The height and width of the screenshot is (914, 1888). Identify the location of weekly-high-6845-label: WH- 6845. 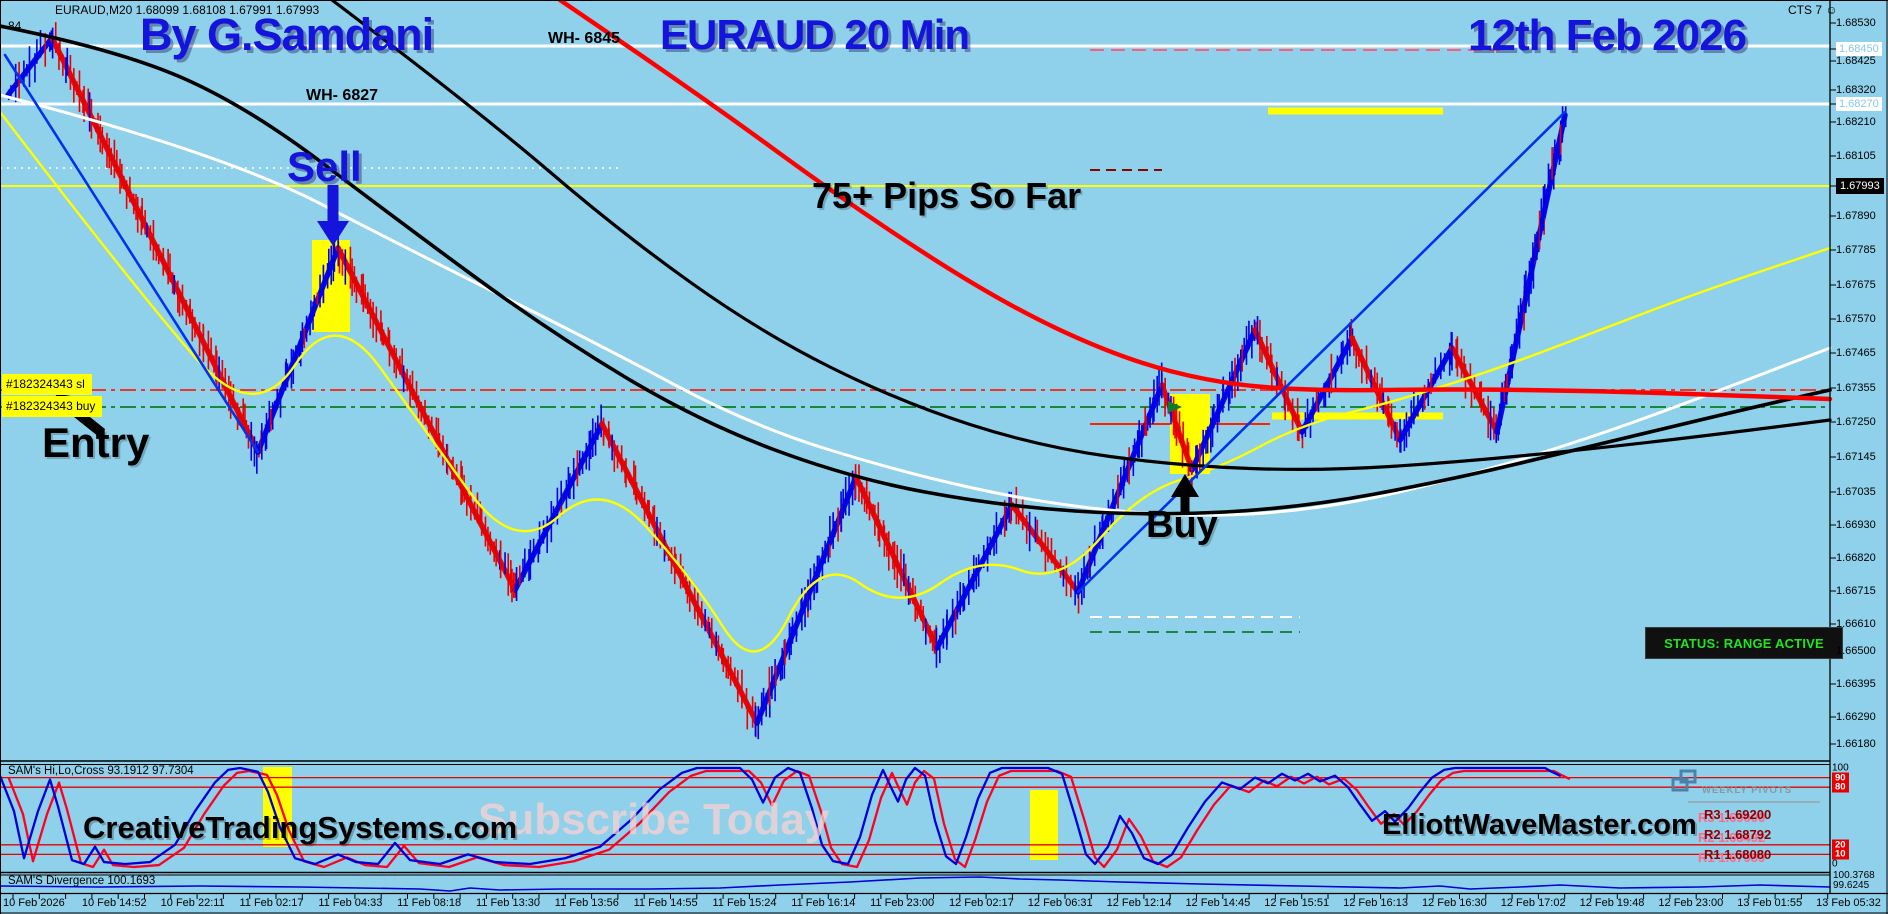
(584, 38).